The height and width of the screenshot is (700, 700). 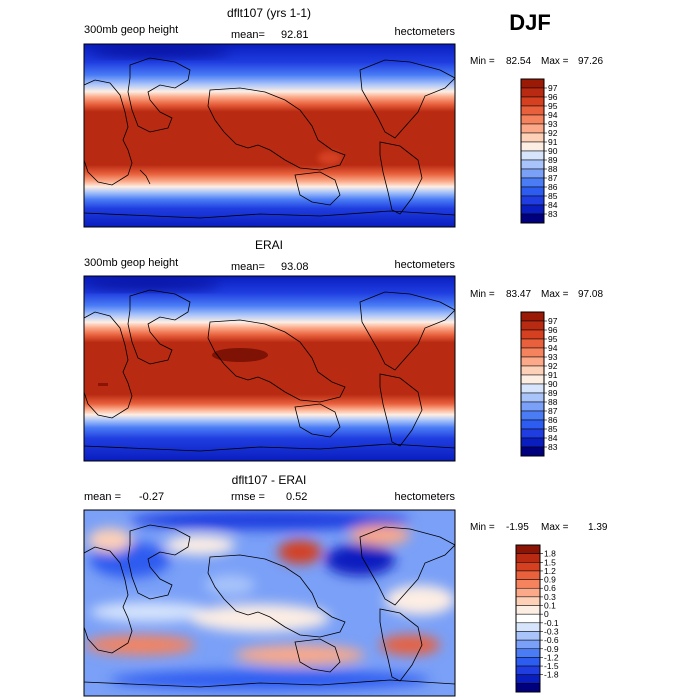 I want to click on colorbar-tick-label: 84, so click(x=553, y=438).